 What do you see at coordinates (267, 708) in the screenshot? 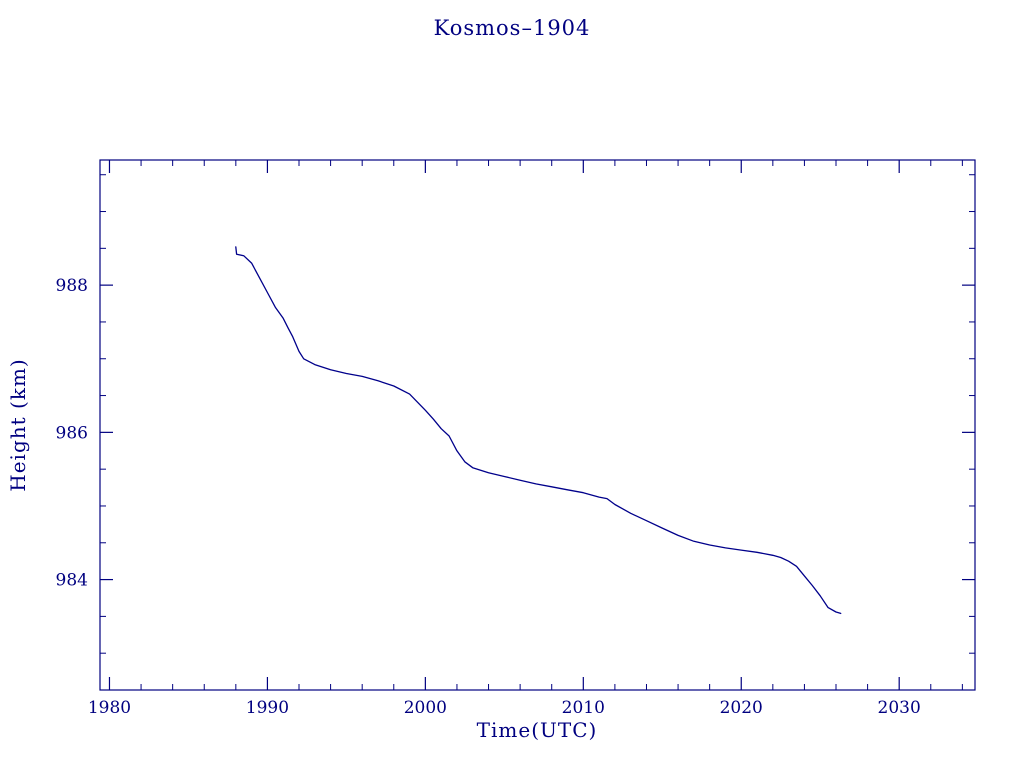
I see `x-tick-label: 1990` at bounding box center [267, 708].